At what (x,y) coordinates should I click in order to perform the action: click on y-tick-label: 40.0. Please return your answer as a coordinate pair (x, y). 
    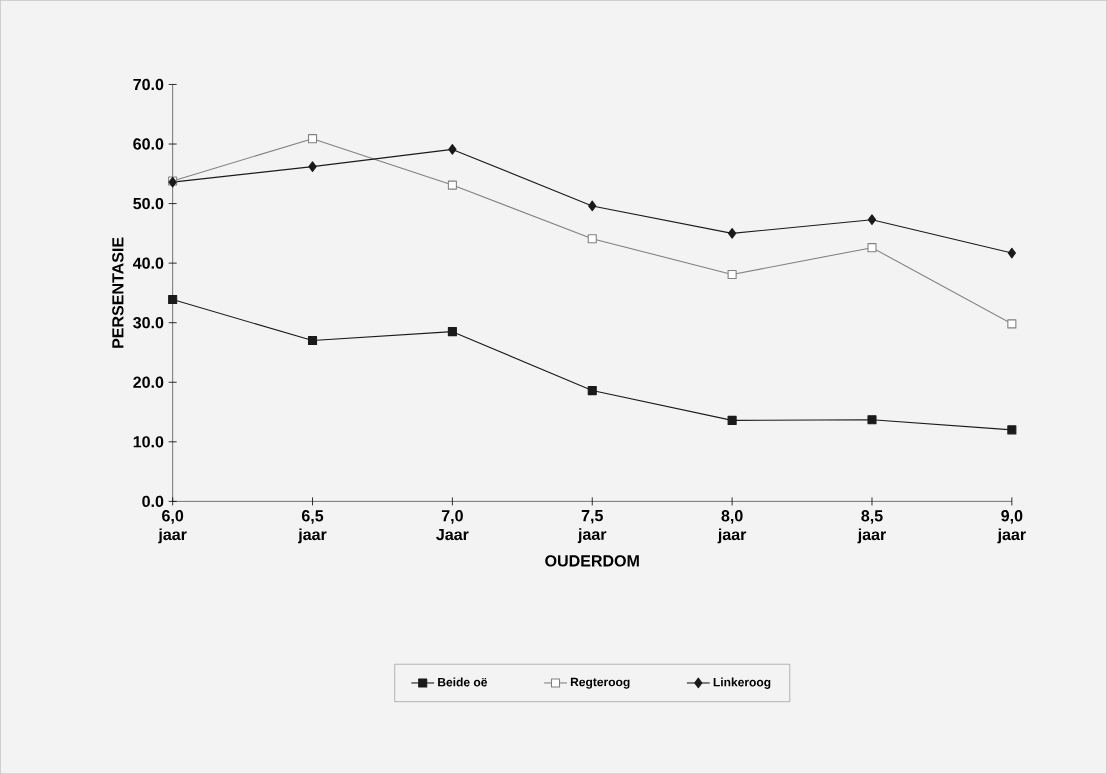
    Looking at the image, I should click on (148, 263).